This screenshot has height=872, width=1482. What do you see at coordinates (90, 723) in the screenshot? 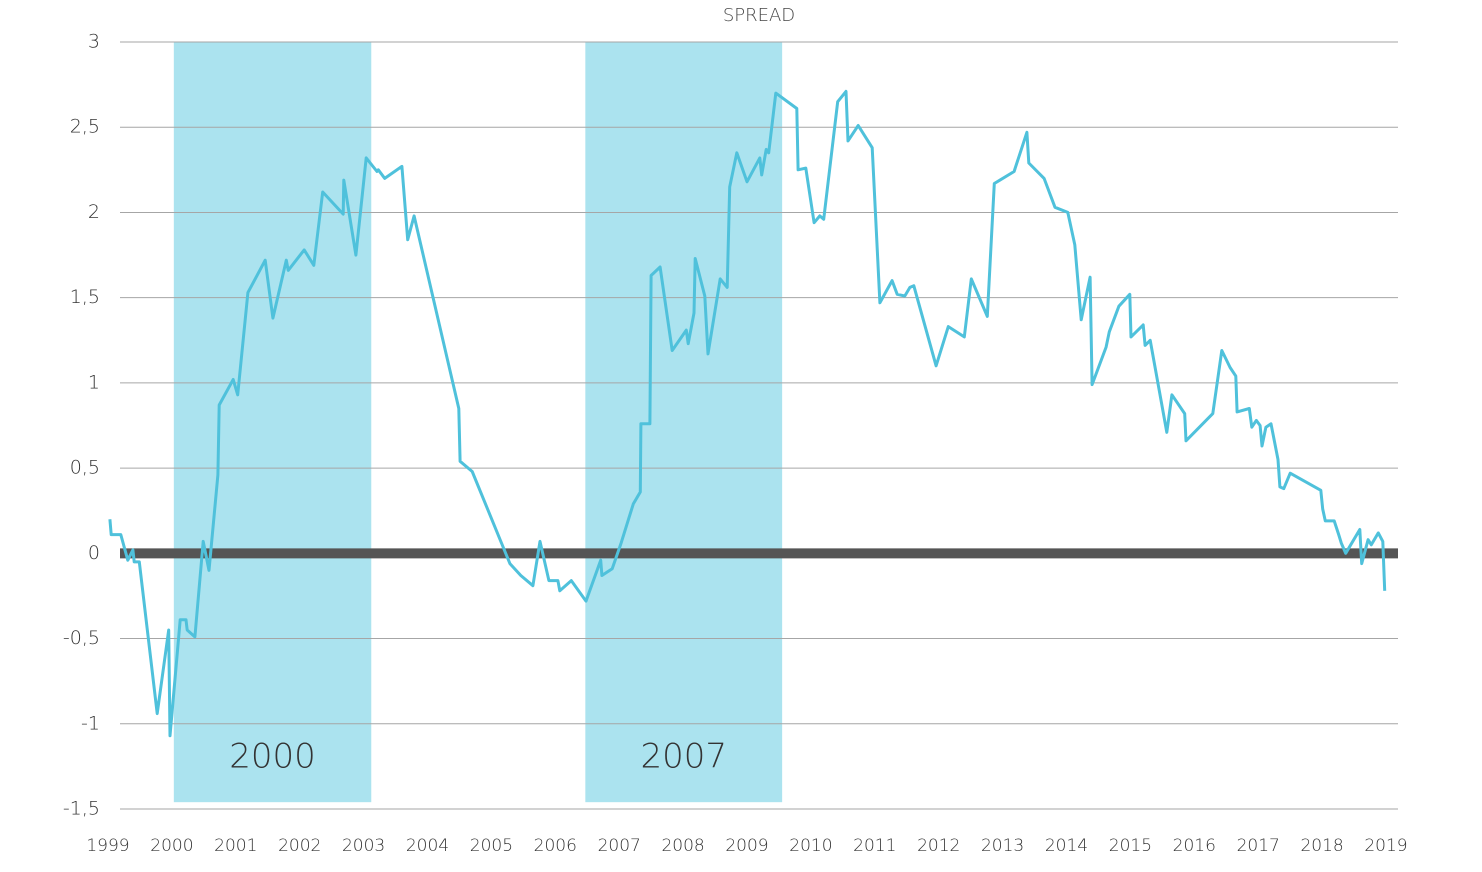
I see `y-tick-label: -1` at bounding box center [90, 723].